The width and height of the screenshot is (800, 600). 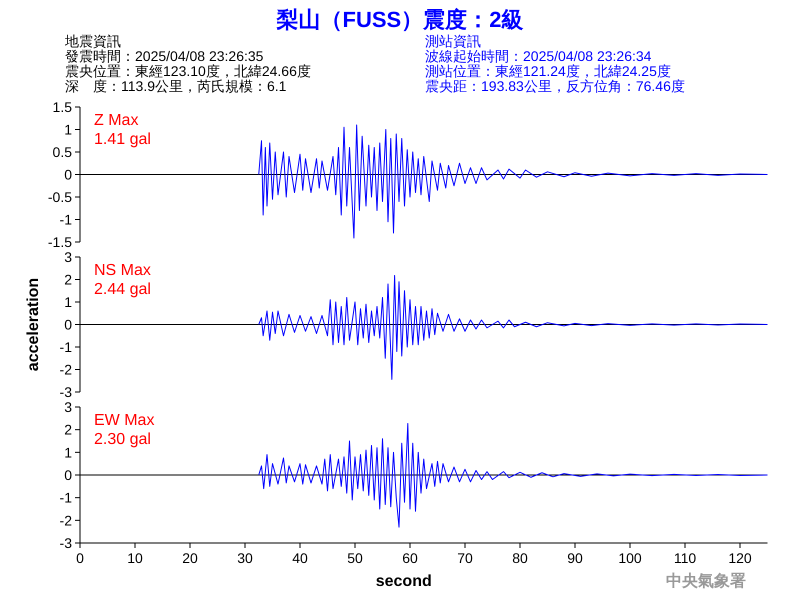 What do you see at coordinates (400, 19) in the screenshot?
I see `chart-title: 梨山（FUSS）震度：2級` at bounding box center [400, 19].